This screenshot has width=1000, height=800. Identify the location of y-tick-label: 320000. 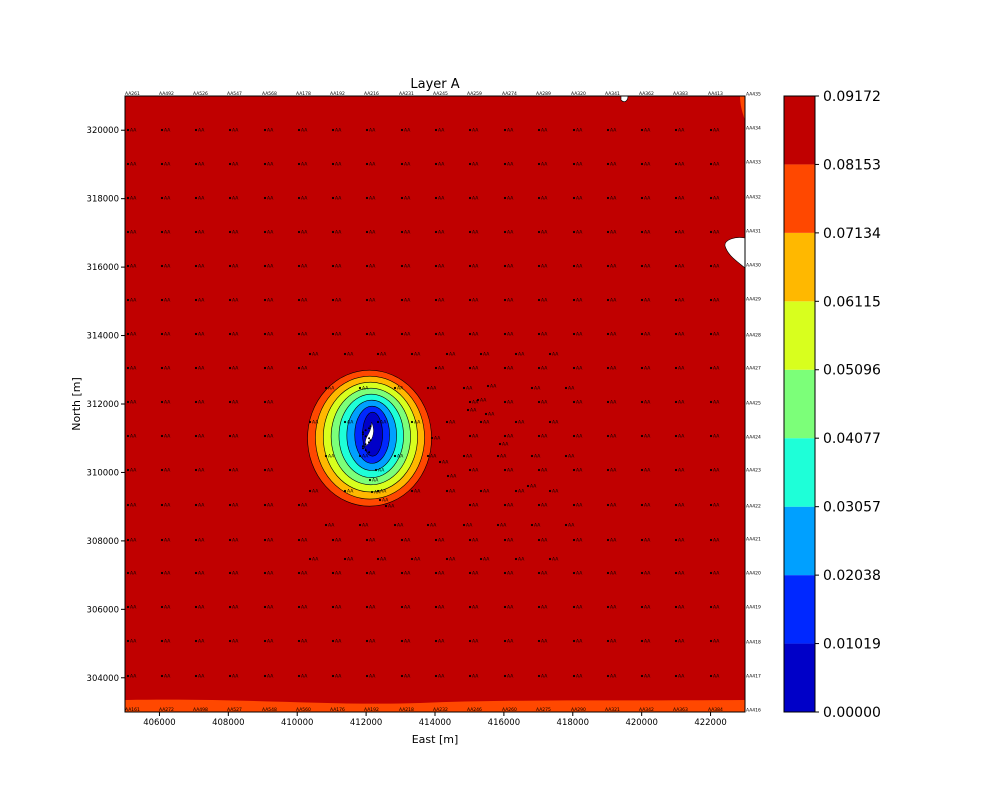
(103, 131).